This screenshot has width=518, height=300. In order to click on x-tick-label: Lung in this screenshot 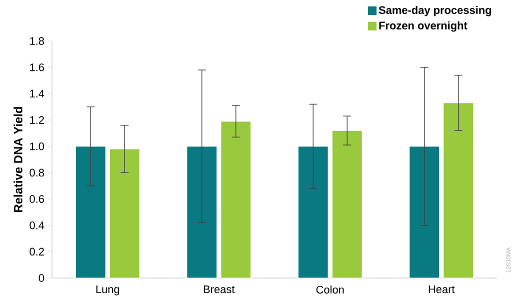, I will do `click(108, 291)`.